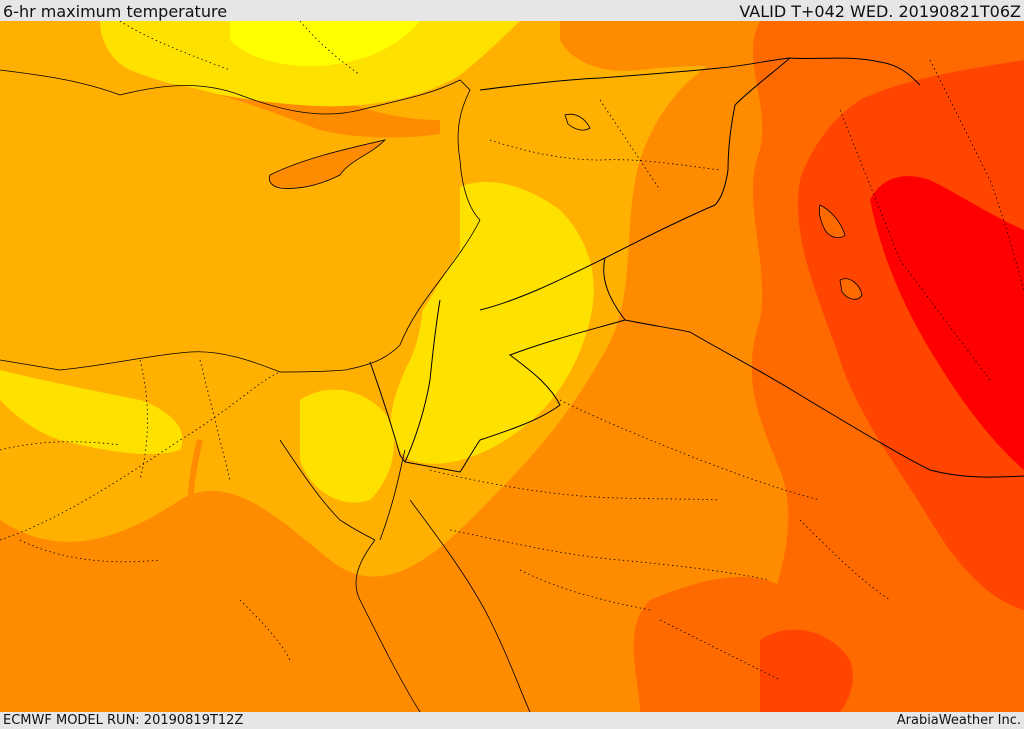  I want to click on coastline-red-sea, so click(443, 580).